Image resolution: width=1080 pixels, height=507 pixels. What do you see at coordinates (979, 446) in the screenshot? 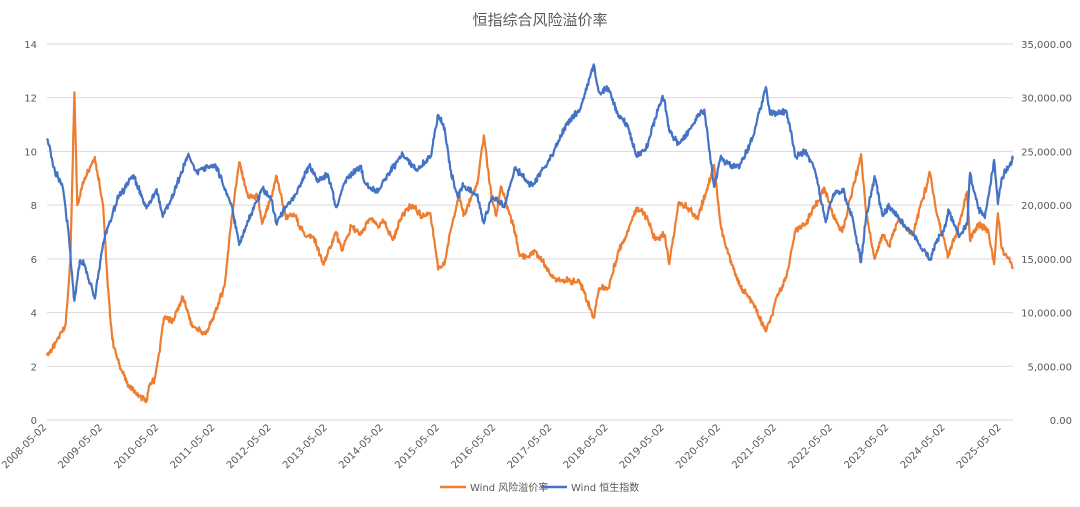
I see `x-axis-tick-label: 2025-05-02` at bounding box center [979, 446].